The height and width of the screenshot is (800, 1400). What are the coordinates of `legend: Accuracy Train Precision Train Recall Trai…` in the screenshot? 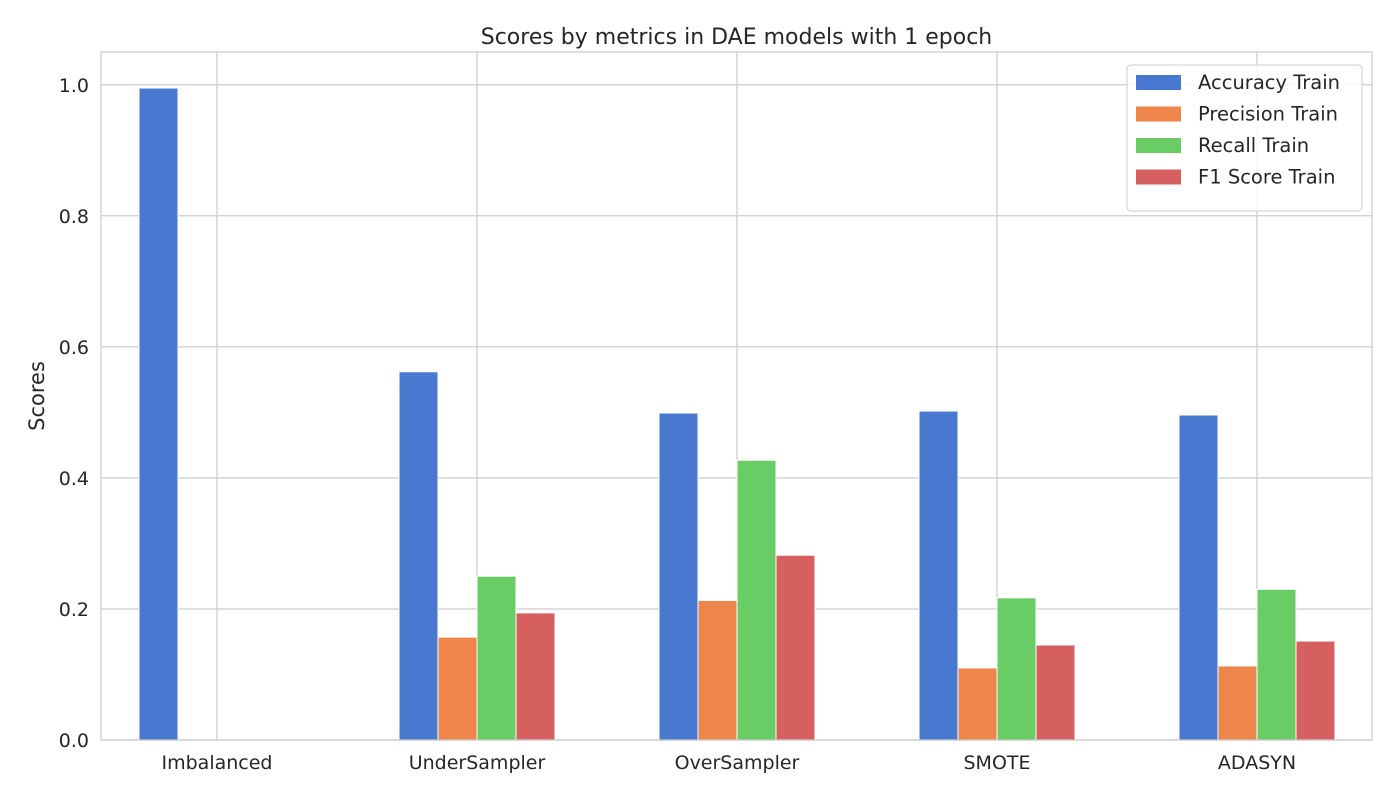 It's located at (1244, 138).